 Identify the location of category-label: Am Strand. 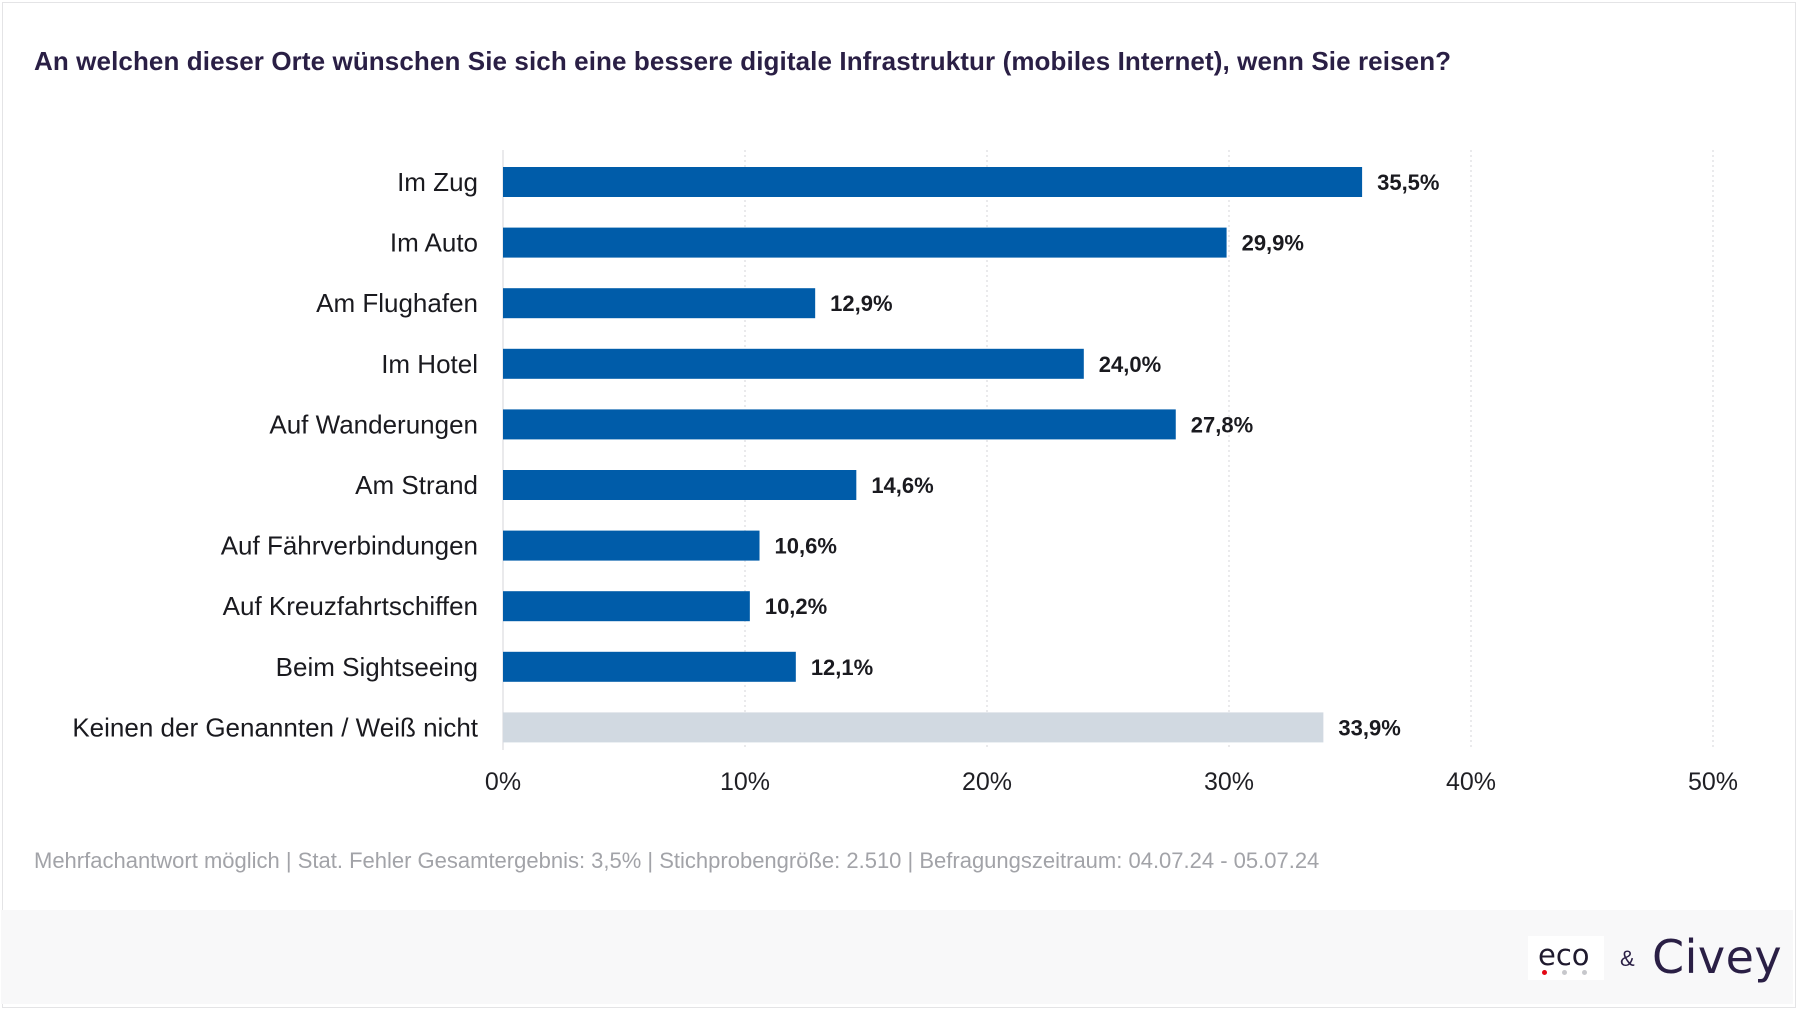
(416, 485).